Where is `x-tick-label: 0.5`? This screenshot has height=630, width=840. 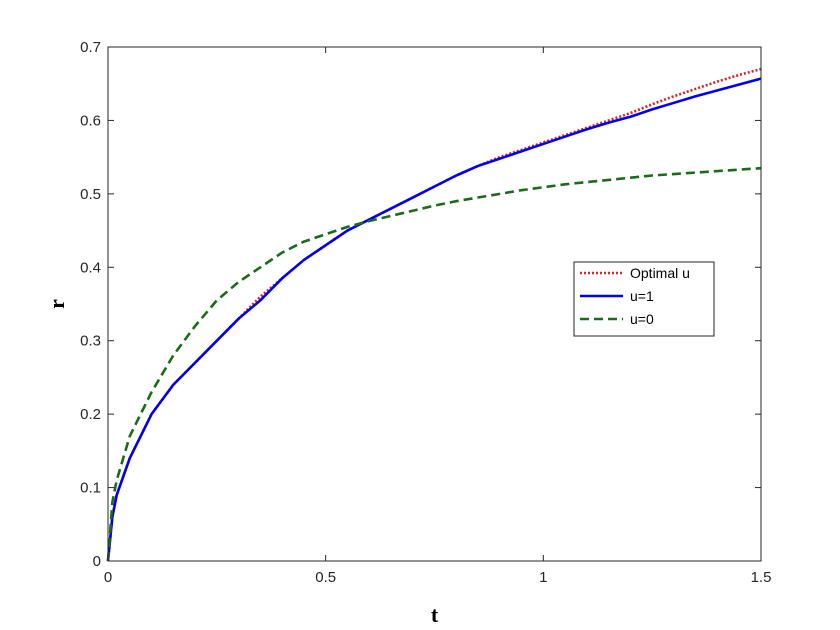 x-tick-label: 0.5 is located at coordinates (325, 577).